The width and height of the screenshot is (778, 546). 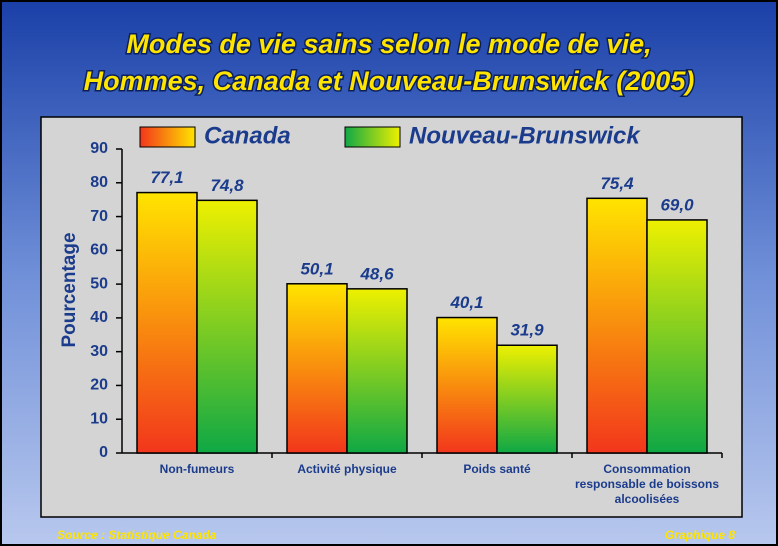 I want to click on y-tick-label: 50, so click(x=99, y=283).